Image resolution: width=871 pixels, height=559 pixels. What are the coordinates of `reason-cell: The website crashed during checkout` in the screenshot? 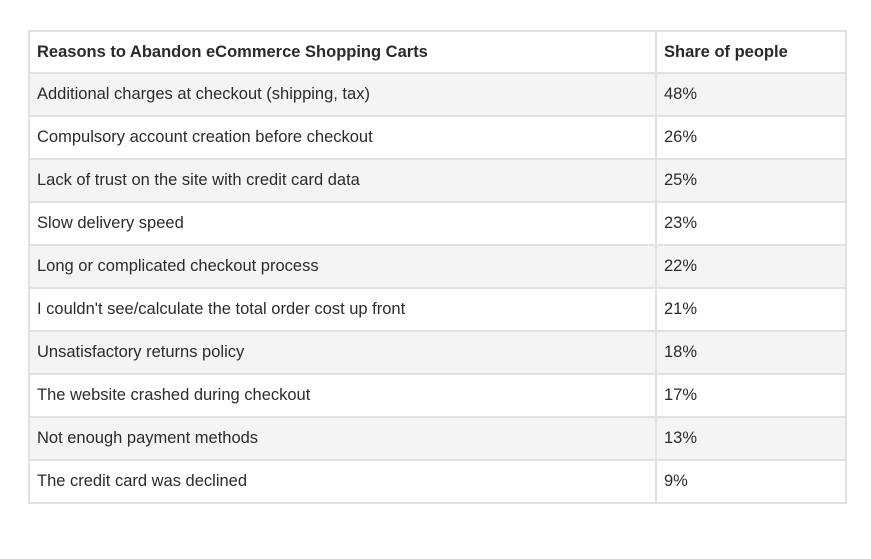 It's located at (342, 395).